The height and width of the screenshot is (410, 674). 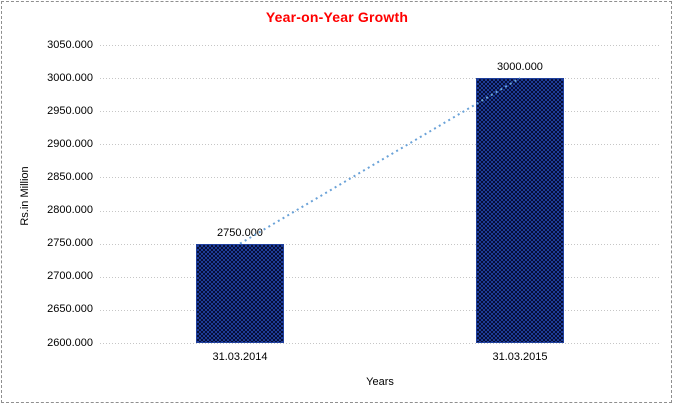 What do you see at coordinates (380, 382) in the screenshot?
I see `x-axis-title: Years` at bounding box center [380, 382].